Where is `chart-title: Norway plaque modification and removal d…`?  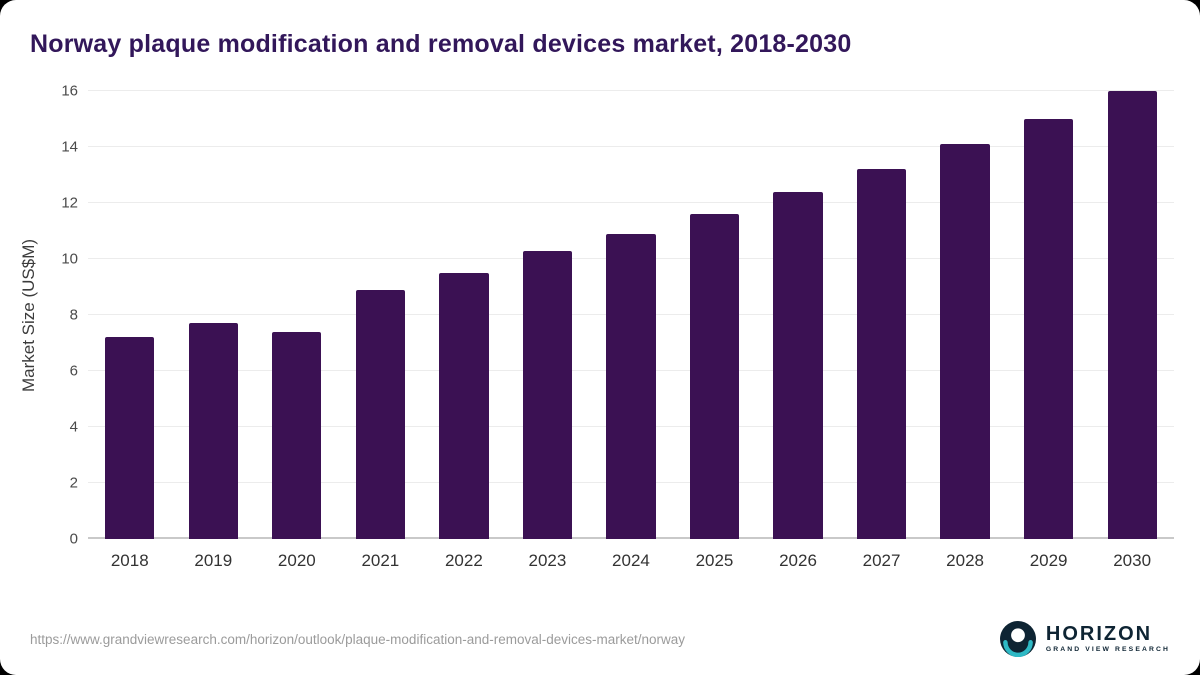 chart-title: Norway plaque modification and removal d… is located at coordinates (441, 44).